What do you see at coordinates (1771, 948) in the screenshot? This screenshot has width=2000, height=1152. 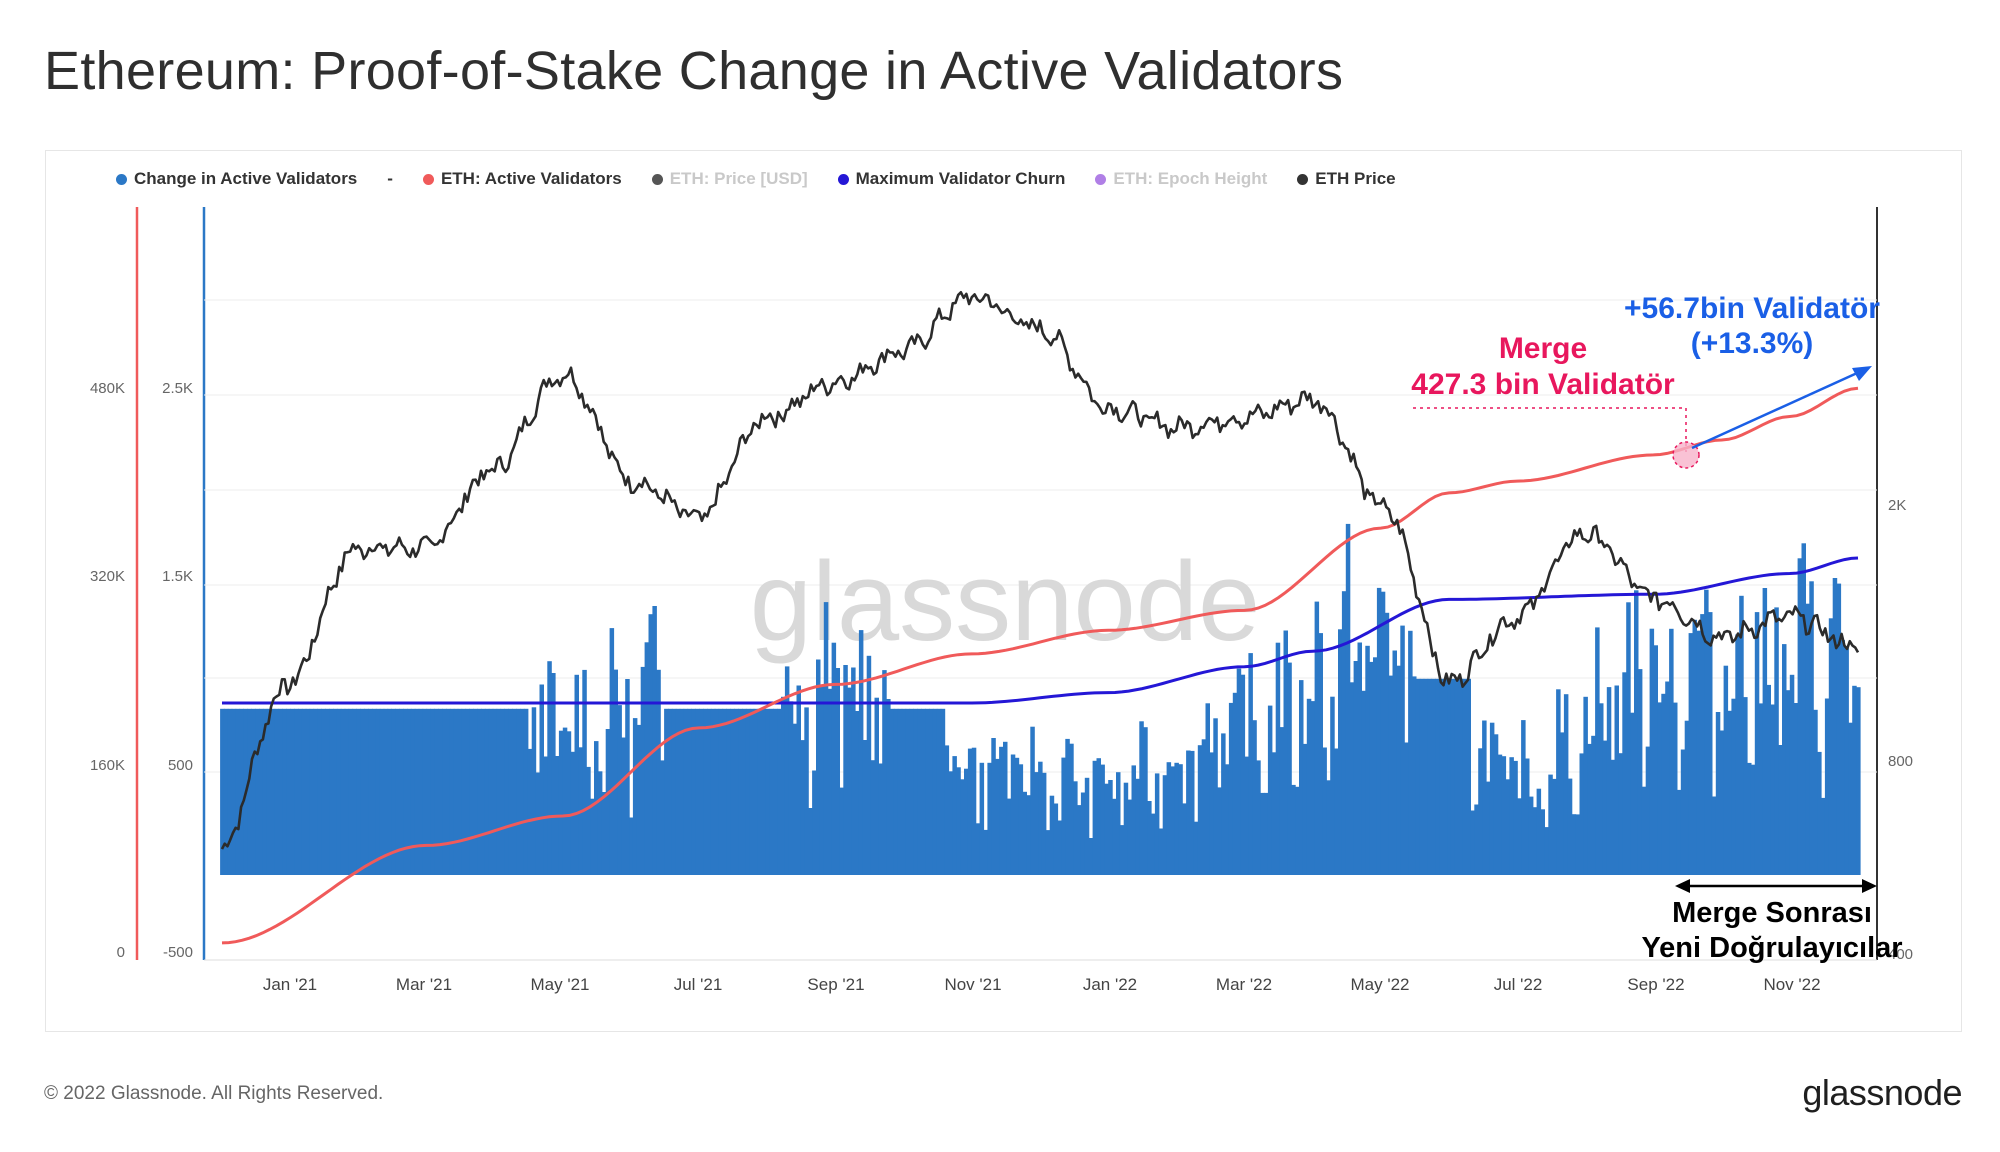 I see `new-validators-label: Yeni Doğrulayıcılar` at bounding box center [1771, 948].